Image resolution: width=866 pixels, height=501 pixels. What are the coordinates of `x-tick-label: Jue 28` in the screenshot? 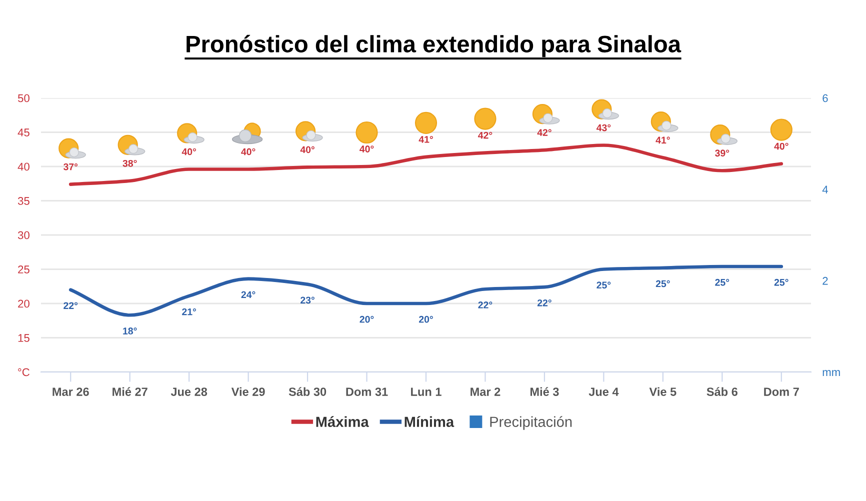 It's located at (189, 392).